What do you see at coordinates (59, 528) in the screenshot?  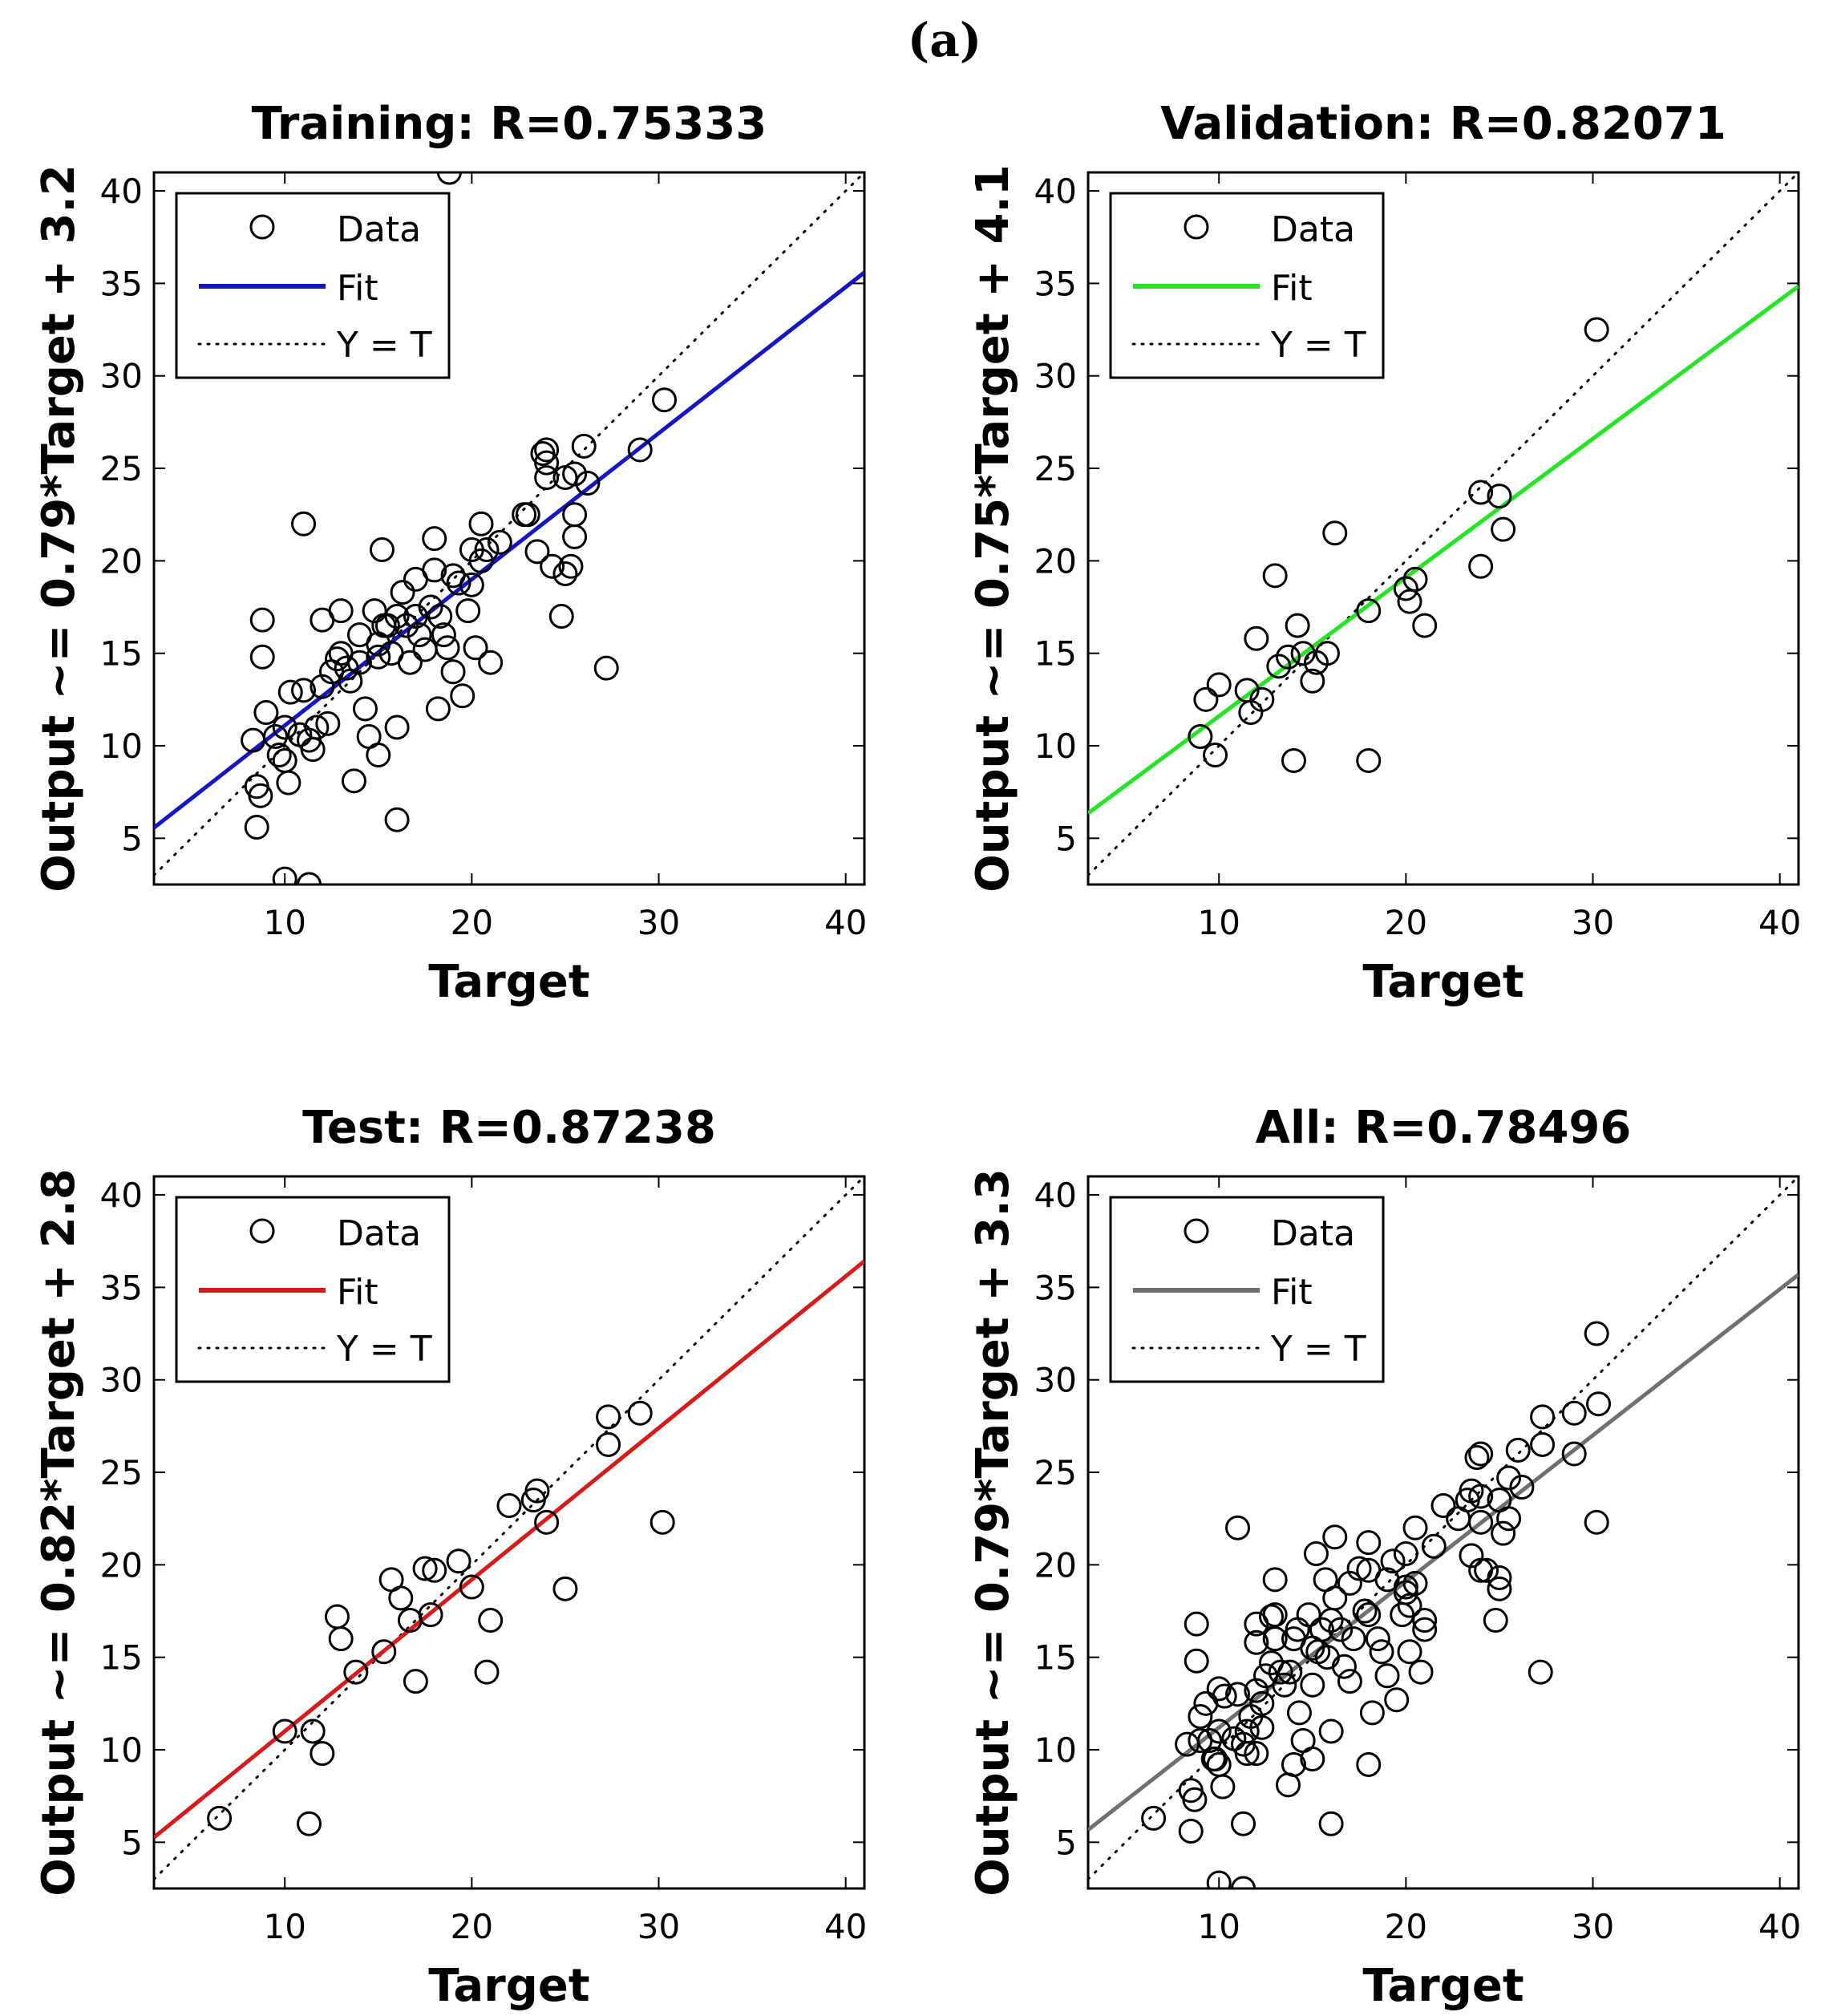 I see `y-axis-label: Output ~= 0.79*Target + 3.2` at bounding box center [59, 528].